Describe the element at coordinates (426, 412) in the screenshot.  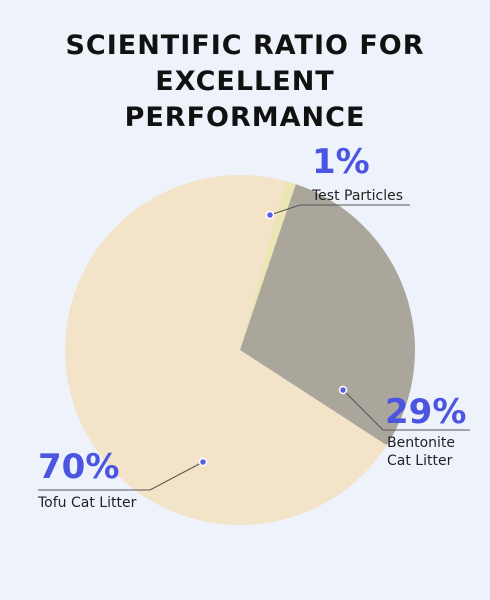
I see `value-label: 29%` at that location.